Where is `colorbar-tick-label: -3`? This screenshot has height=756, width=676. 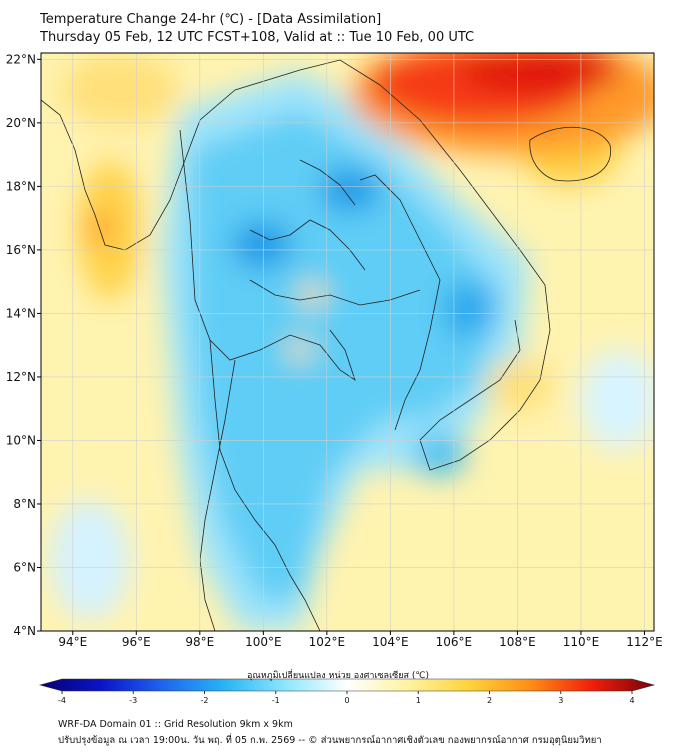
colorbar-tick-label: -3 is located at coordinates (133, 700).